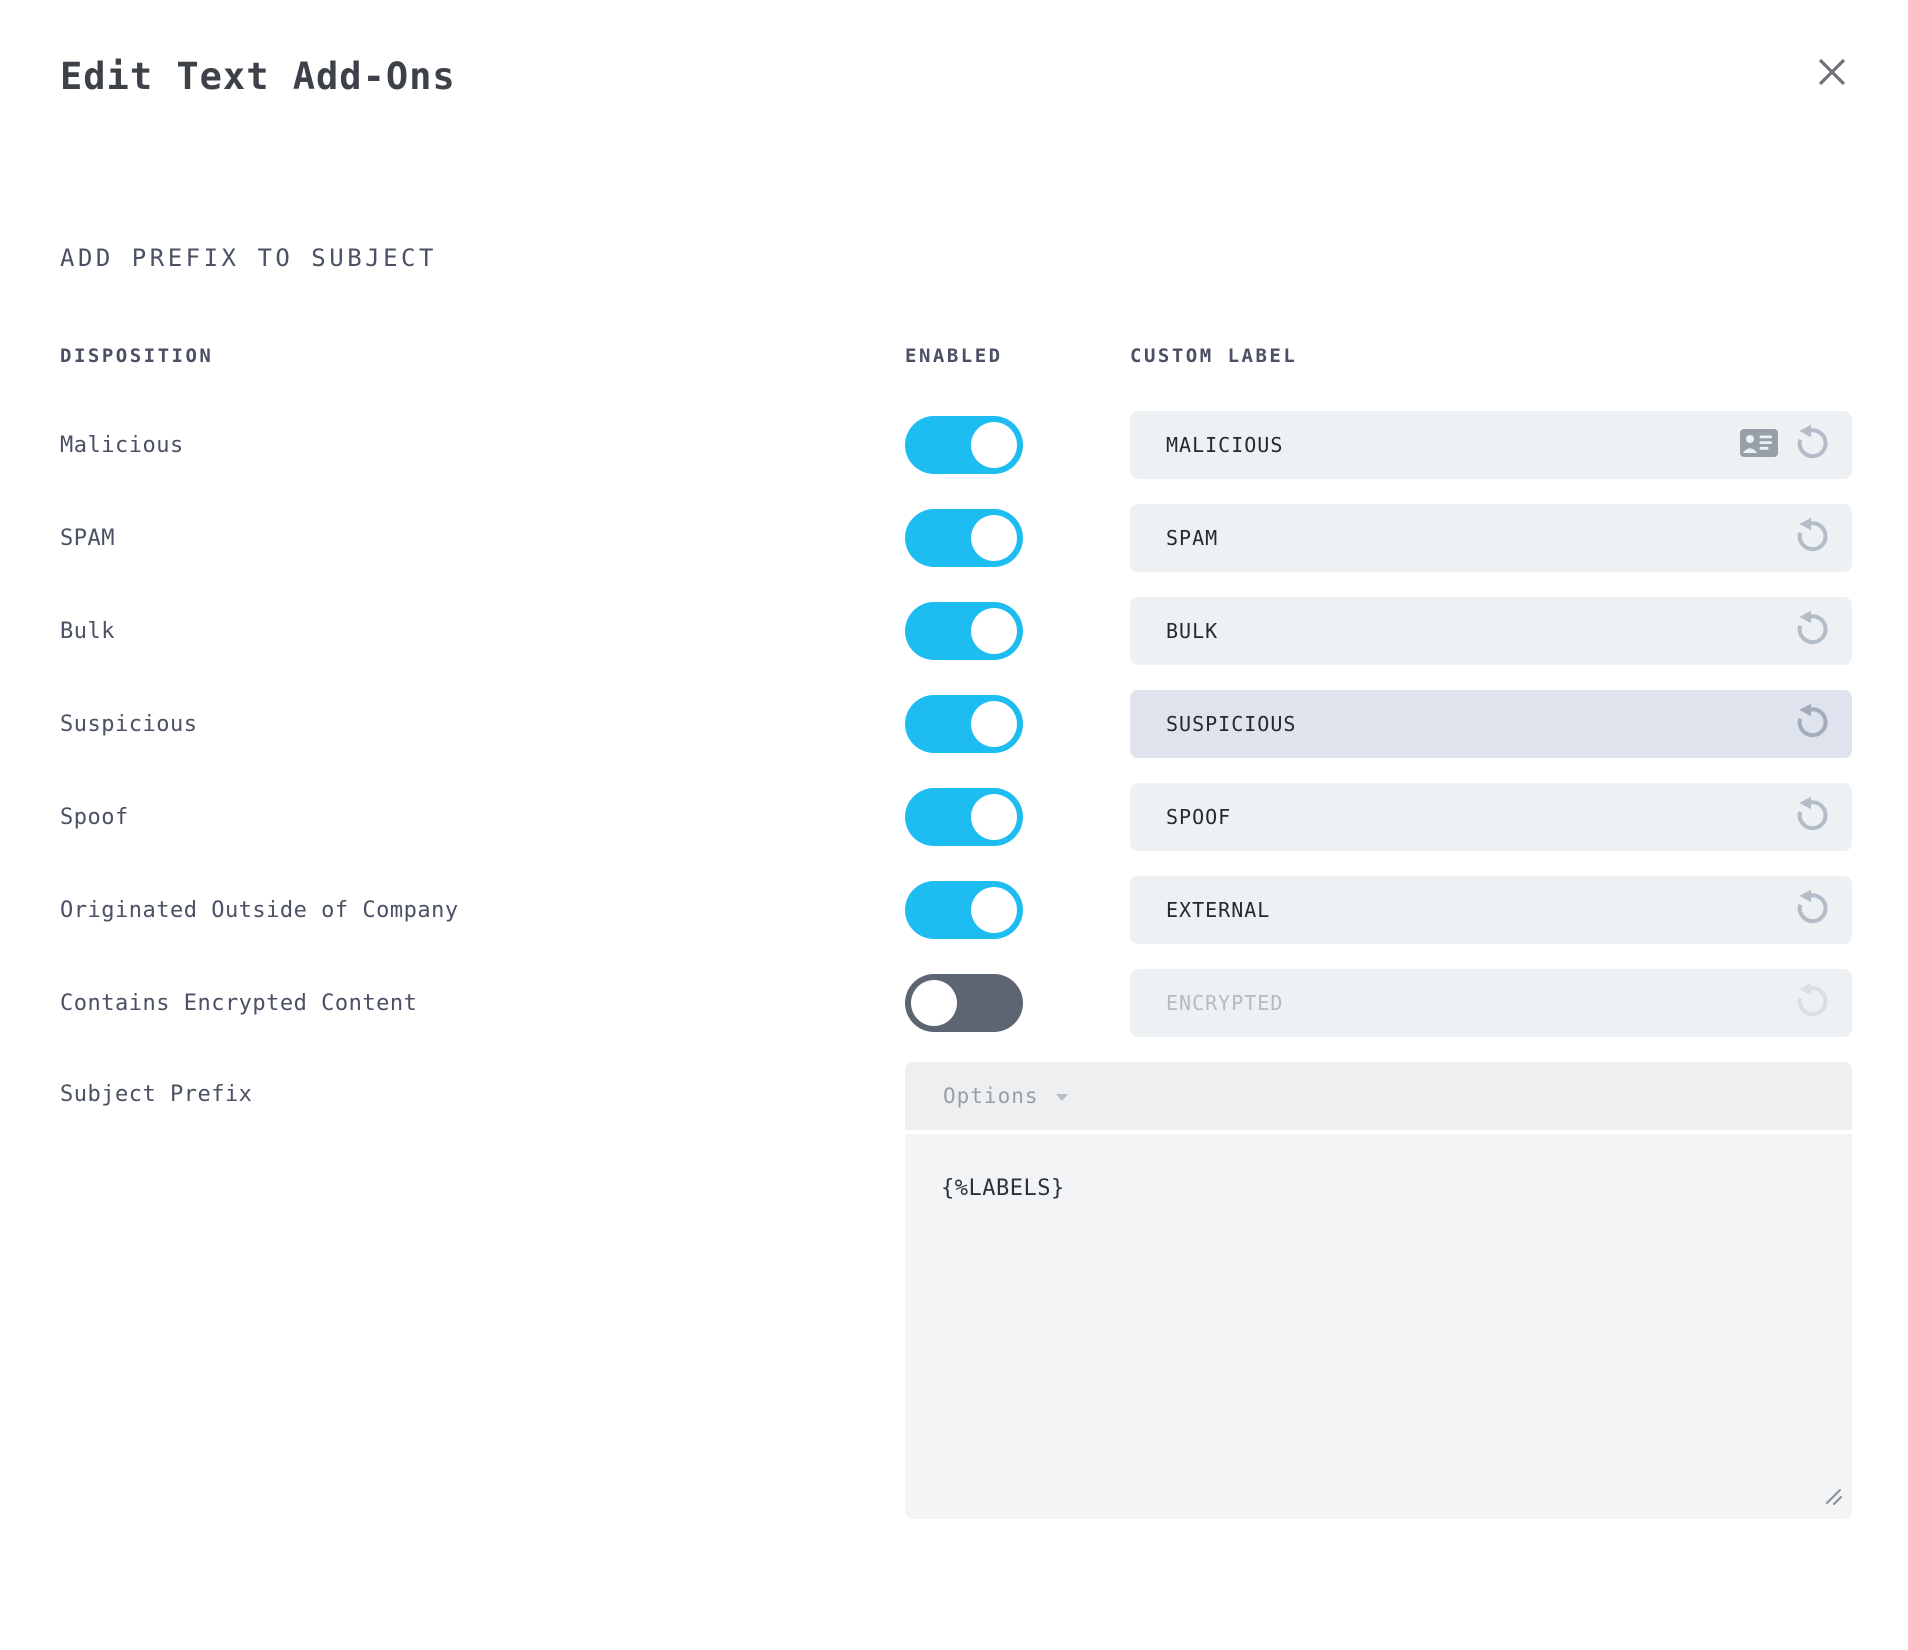 The width and height of the screenshot is (1908, 1650). What do you see at coordinates (991, 1096) in the screenshot?
I see `options-dropdown-label: Options` at bounding box center [991, 1096].